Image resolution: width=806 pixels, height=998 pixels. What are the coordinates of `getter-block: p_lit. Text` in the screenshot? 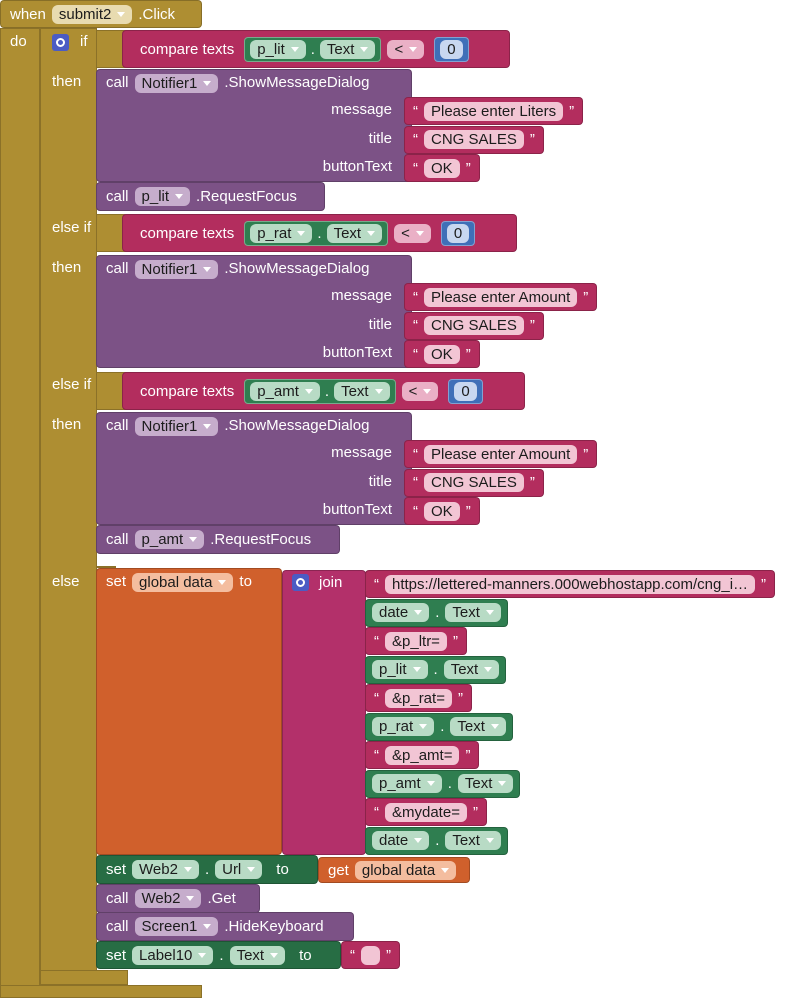 It's located at (313, 49).